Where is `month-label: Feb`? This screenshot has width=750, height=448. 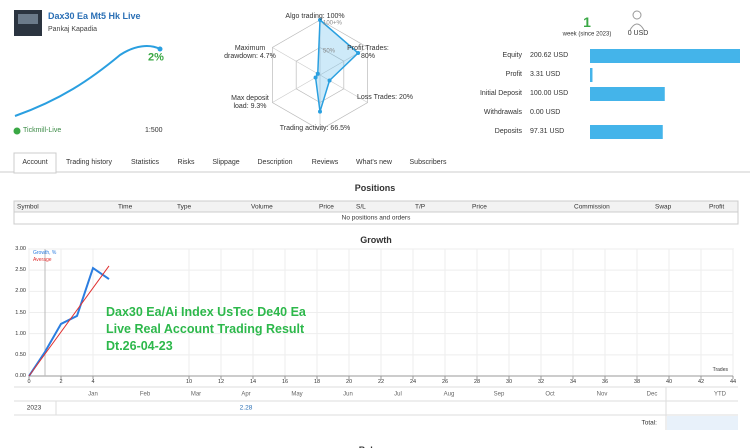
month-label: Feb is located at coordinates (145, 394).